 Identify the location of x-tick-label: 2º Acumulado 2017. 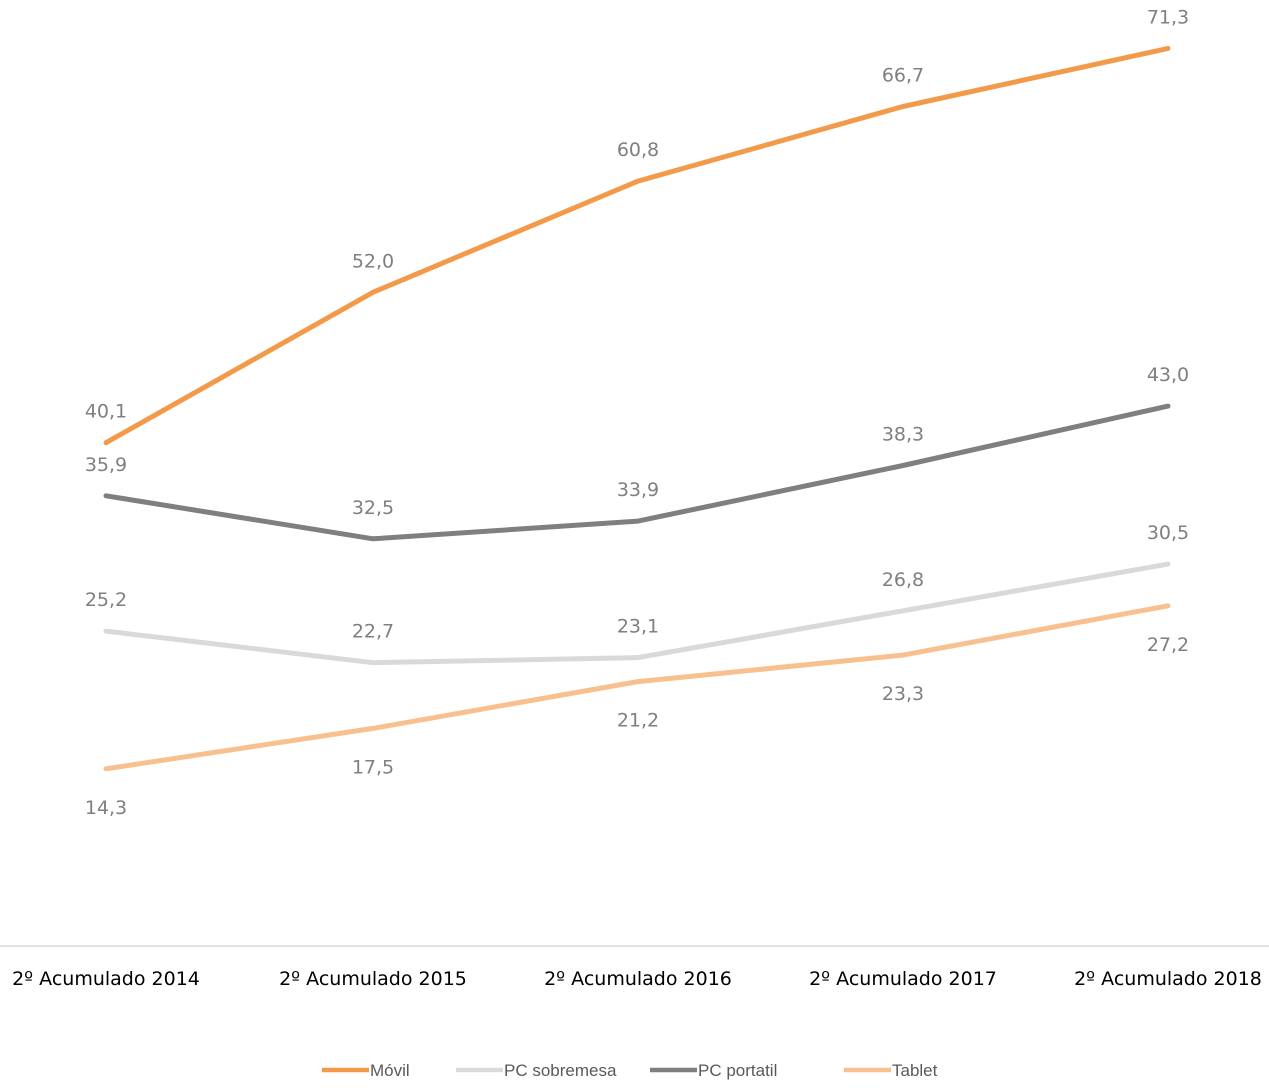
(903, 979).